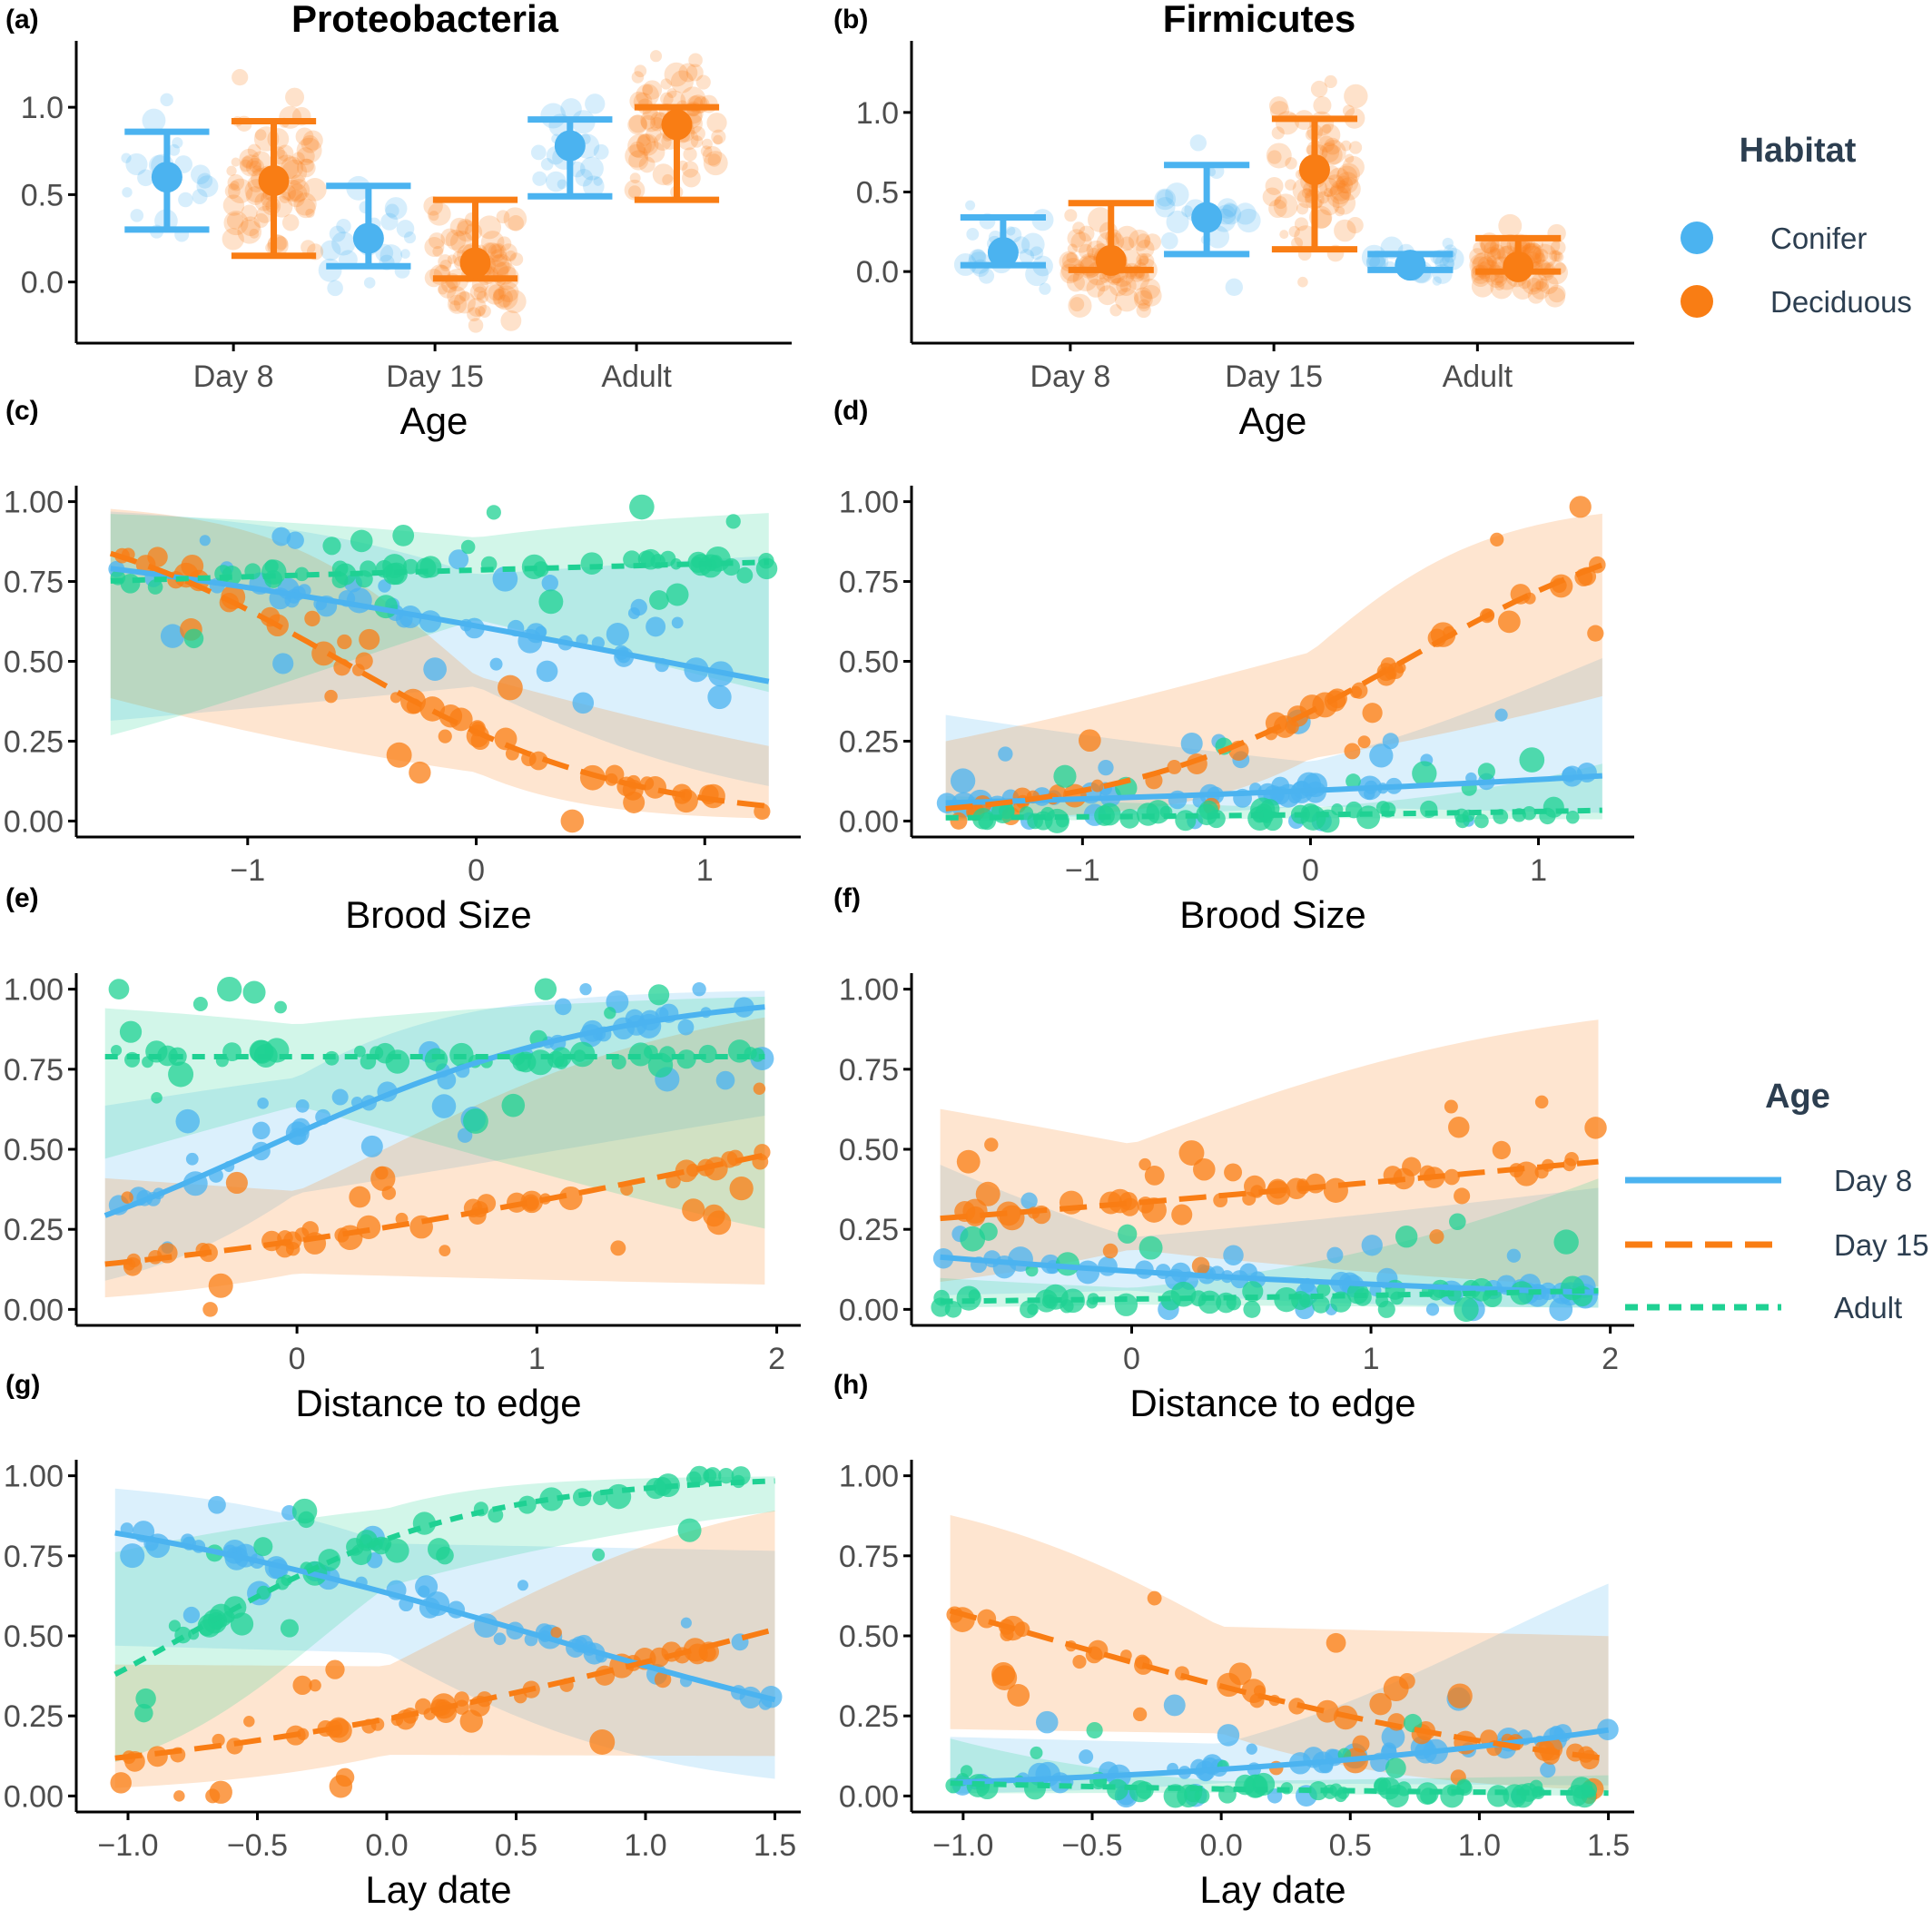 The image size is (1932, 1920). Describe the element at coordinates (1697, 301) in the screenshot. I see `legend-deciduous-marker` at that location.